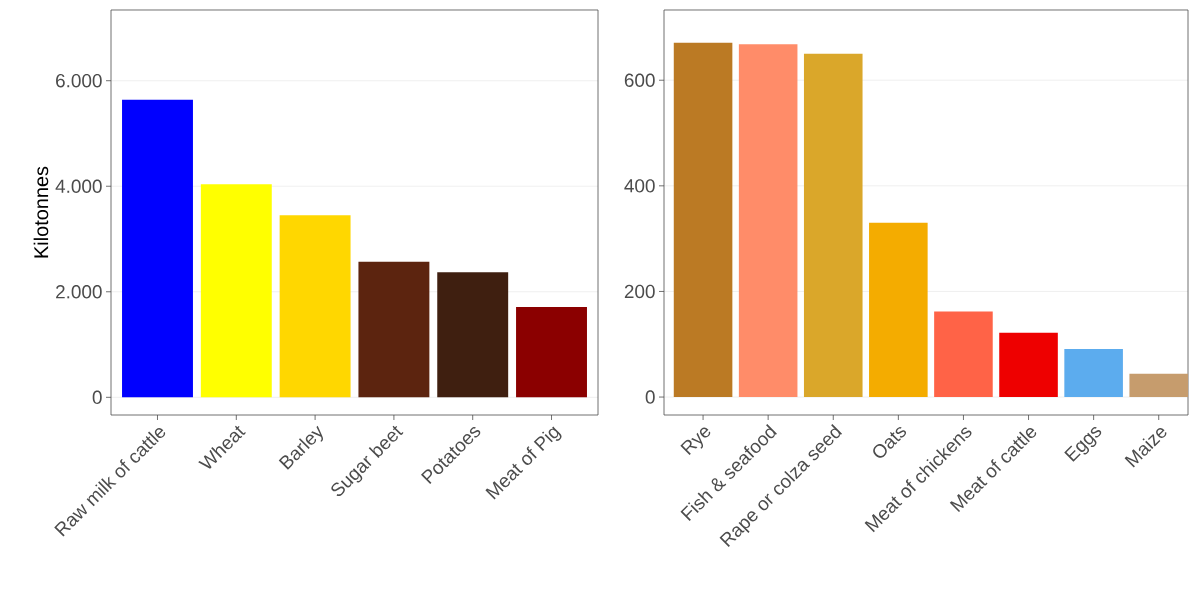 This screenshot has height=591, width=1190. Describe the element at coordinates (639, 291) in the screenshot. I see `y-tick-label: 200` at that location.